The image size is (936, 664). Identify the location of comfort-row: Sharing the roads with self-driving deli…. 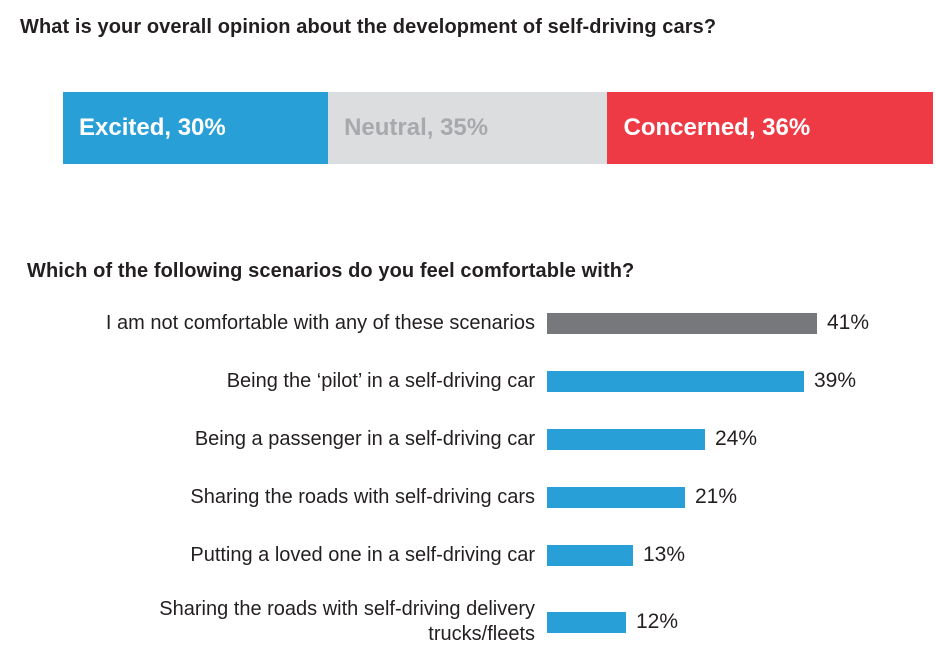
(468, 622).